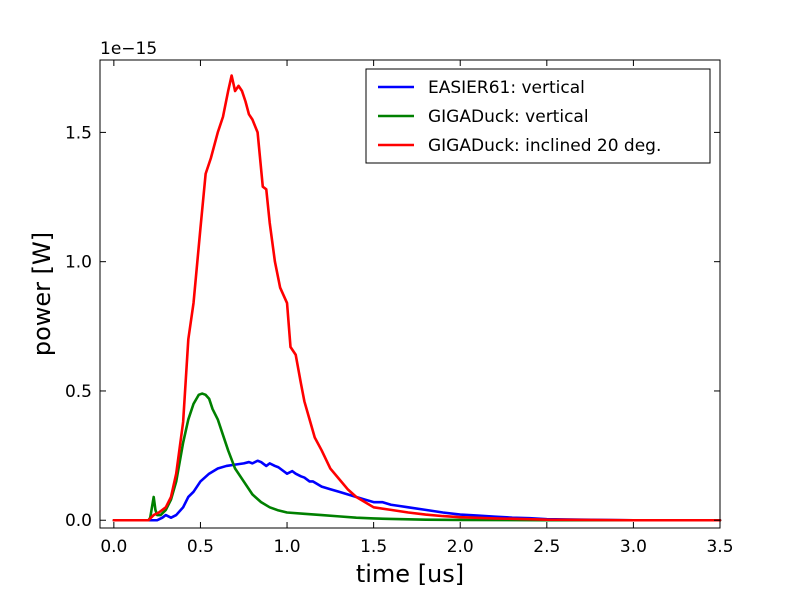 The height and width of the screenshot is (600, 800). I want to click on x-tick-label: 0.0, so click(113, 547).